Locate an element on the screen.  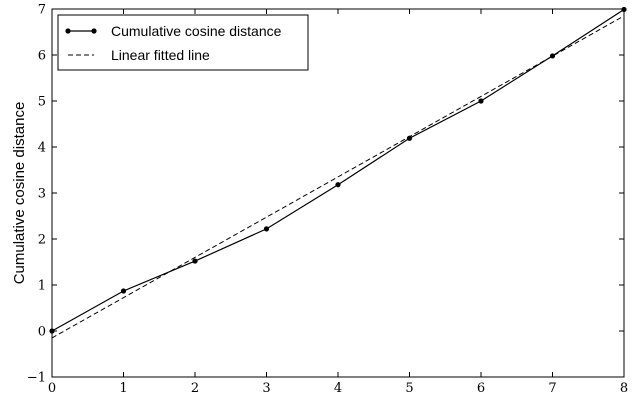
y-tick-label: 4 is located at coordinates (42, 148).